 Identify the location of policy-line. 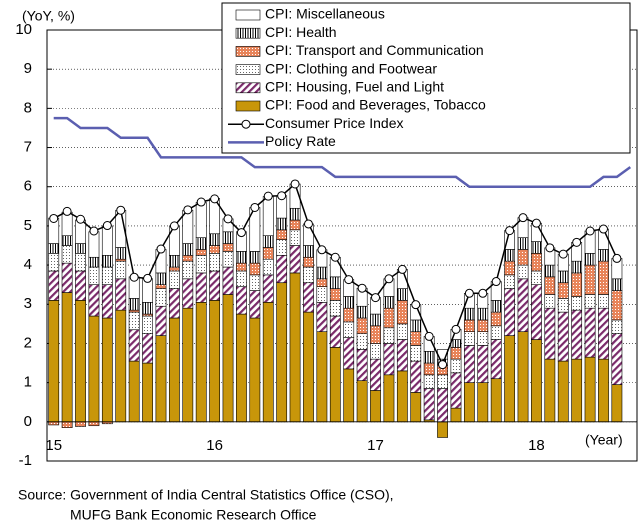
(342, 152).